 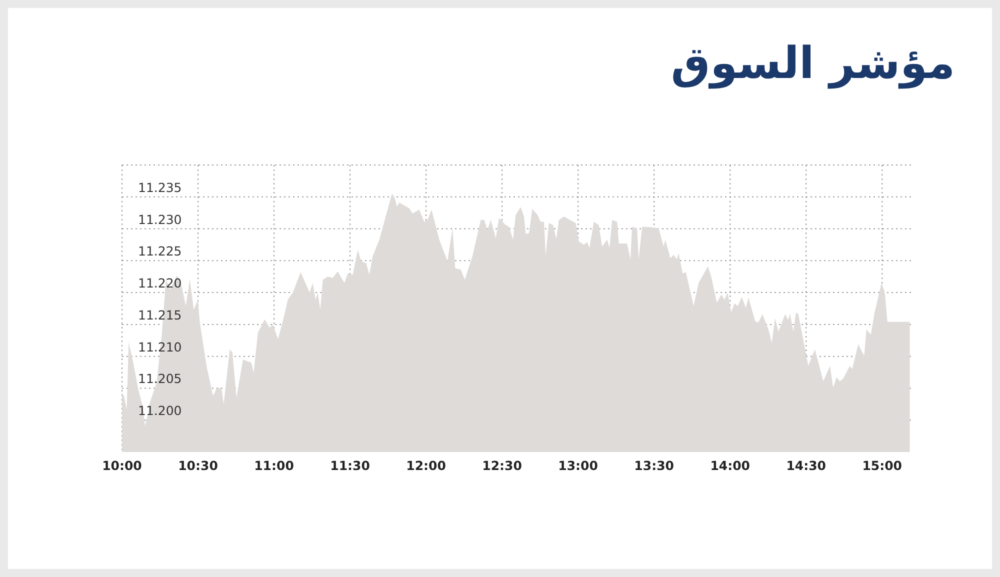 I want to click on x-tick-label: 10:00, so click(x=122, y=465).